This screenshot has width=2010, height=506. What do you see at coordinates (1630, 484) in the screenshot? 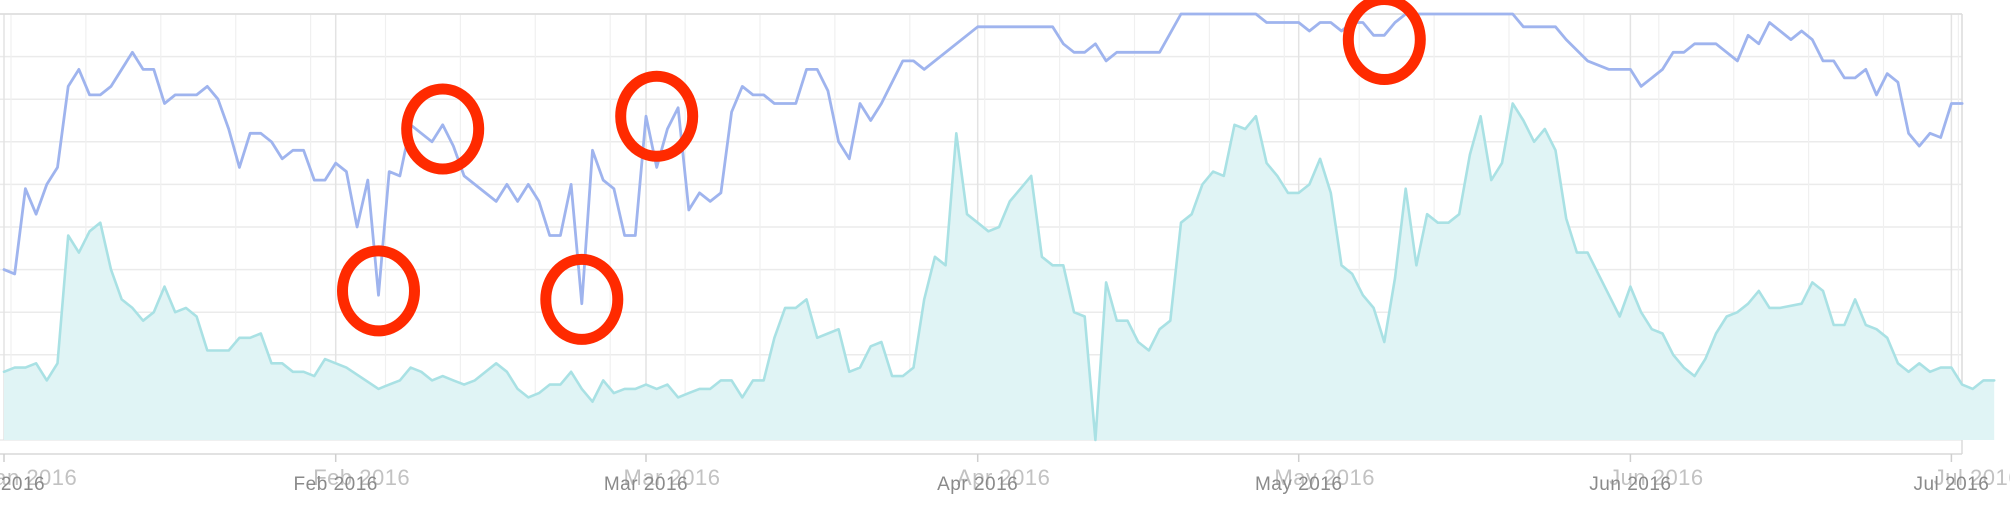
I see `x-tick-label: Jun 2016` at bounding box center [1630, 484].